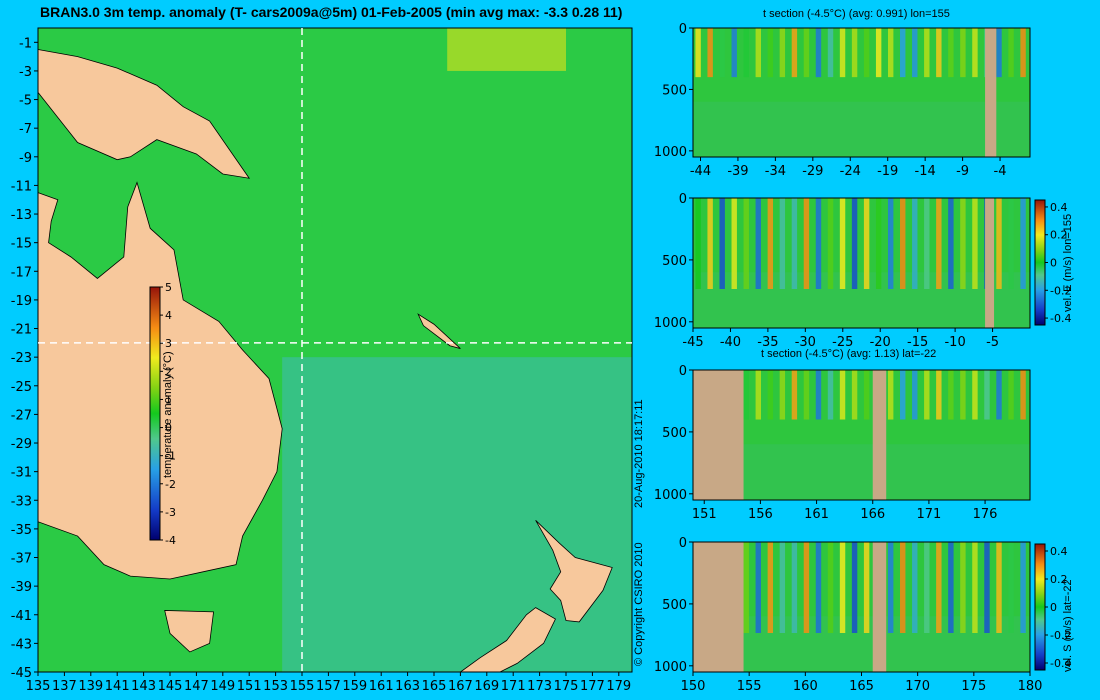 The height and width of the screenshot is (700, 1100). Describe the element at coordinates (144, 113) in the screenshot. I see `land-new-guinea` at that location.